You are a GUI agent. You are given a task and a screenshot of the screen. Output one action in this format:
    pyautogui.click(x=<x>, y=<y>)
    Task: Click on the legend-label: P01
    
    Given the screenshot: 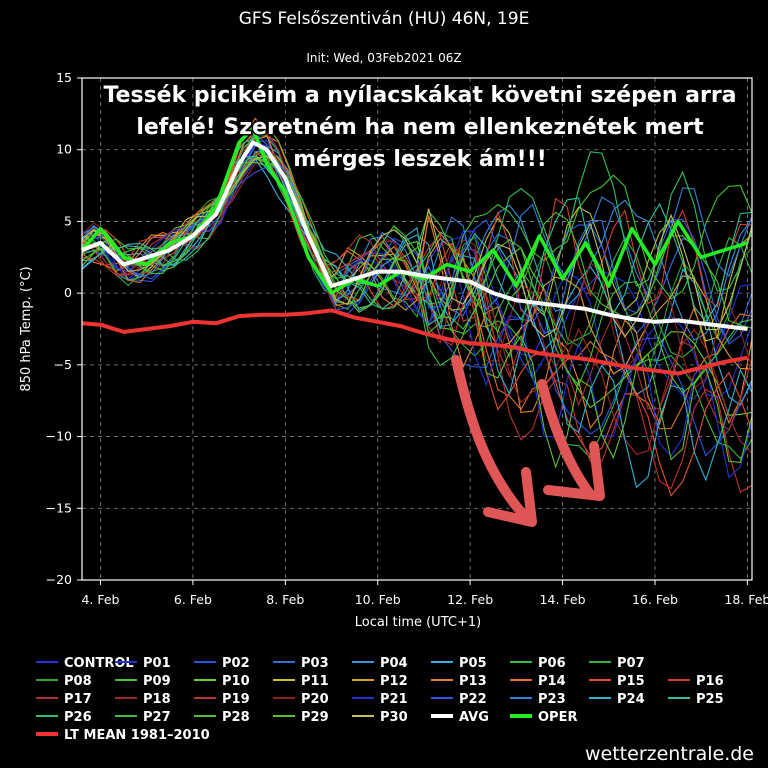 What is the action you would take?
    pyautogui.click(x=157, y=663)
    